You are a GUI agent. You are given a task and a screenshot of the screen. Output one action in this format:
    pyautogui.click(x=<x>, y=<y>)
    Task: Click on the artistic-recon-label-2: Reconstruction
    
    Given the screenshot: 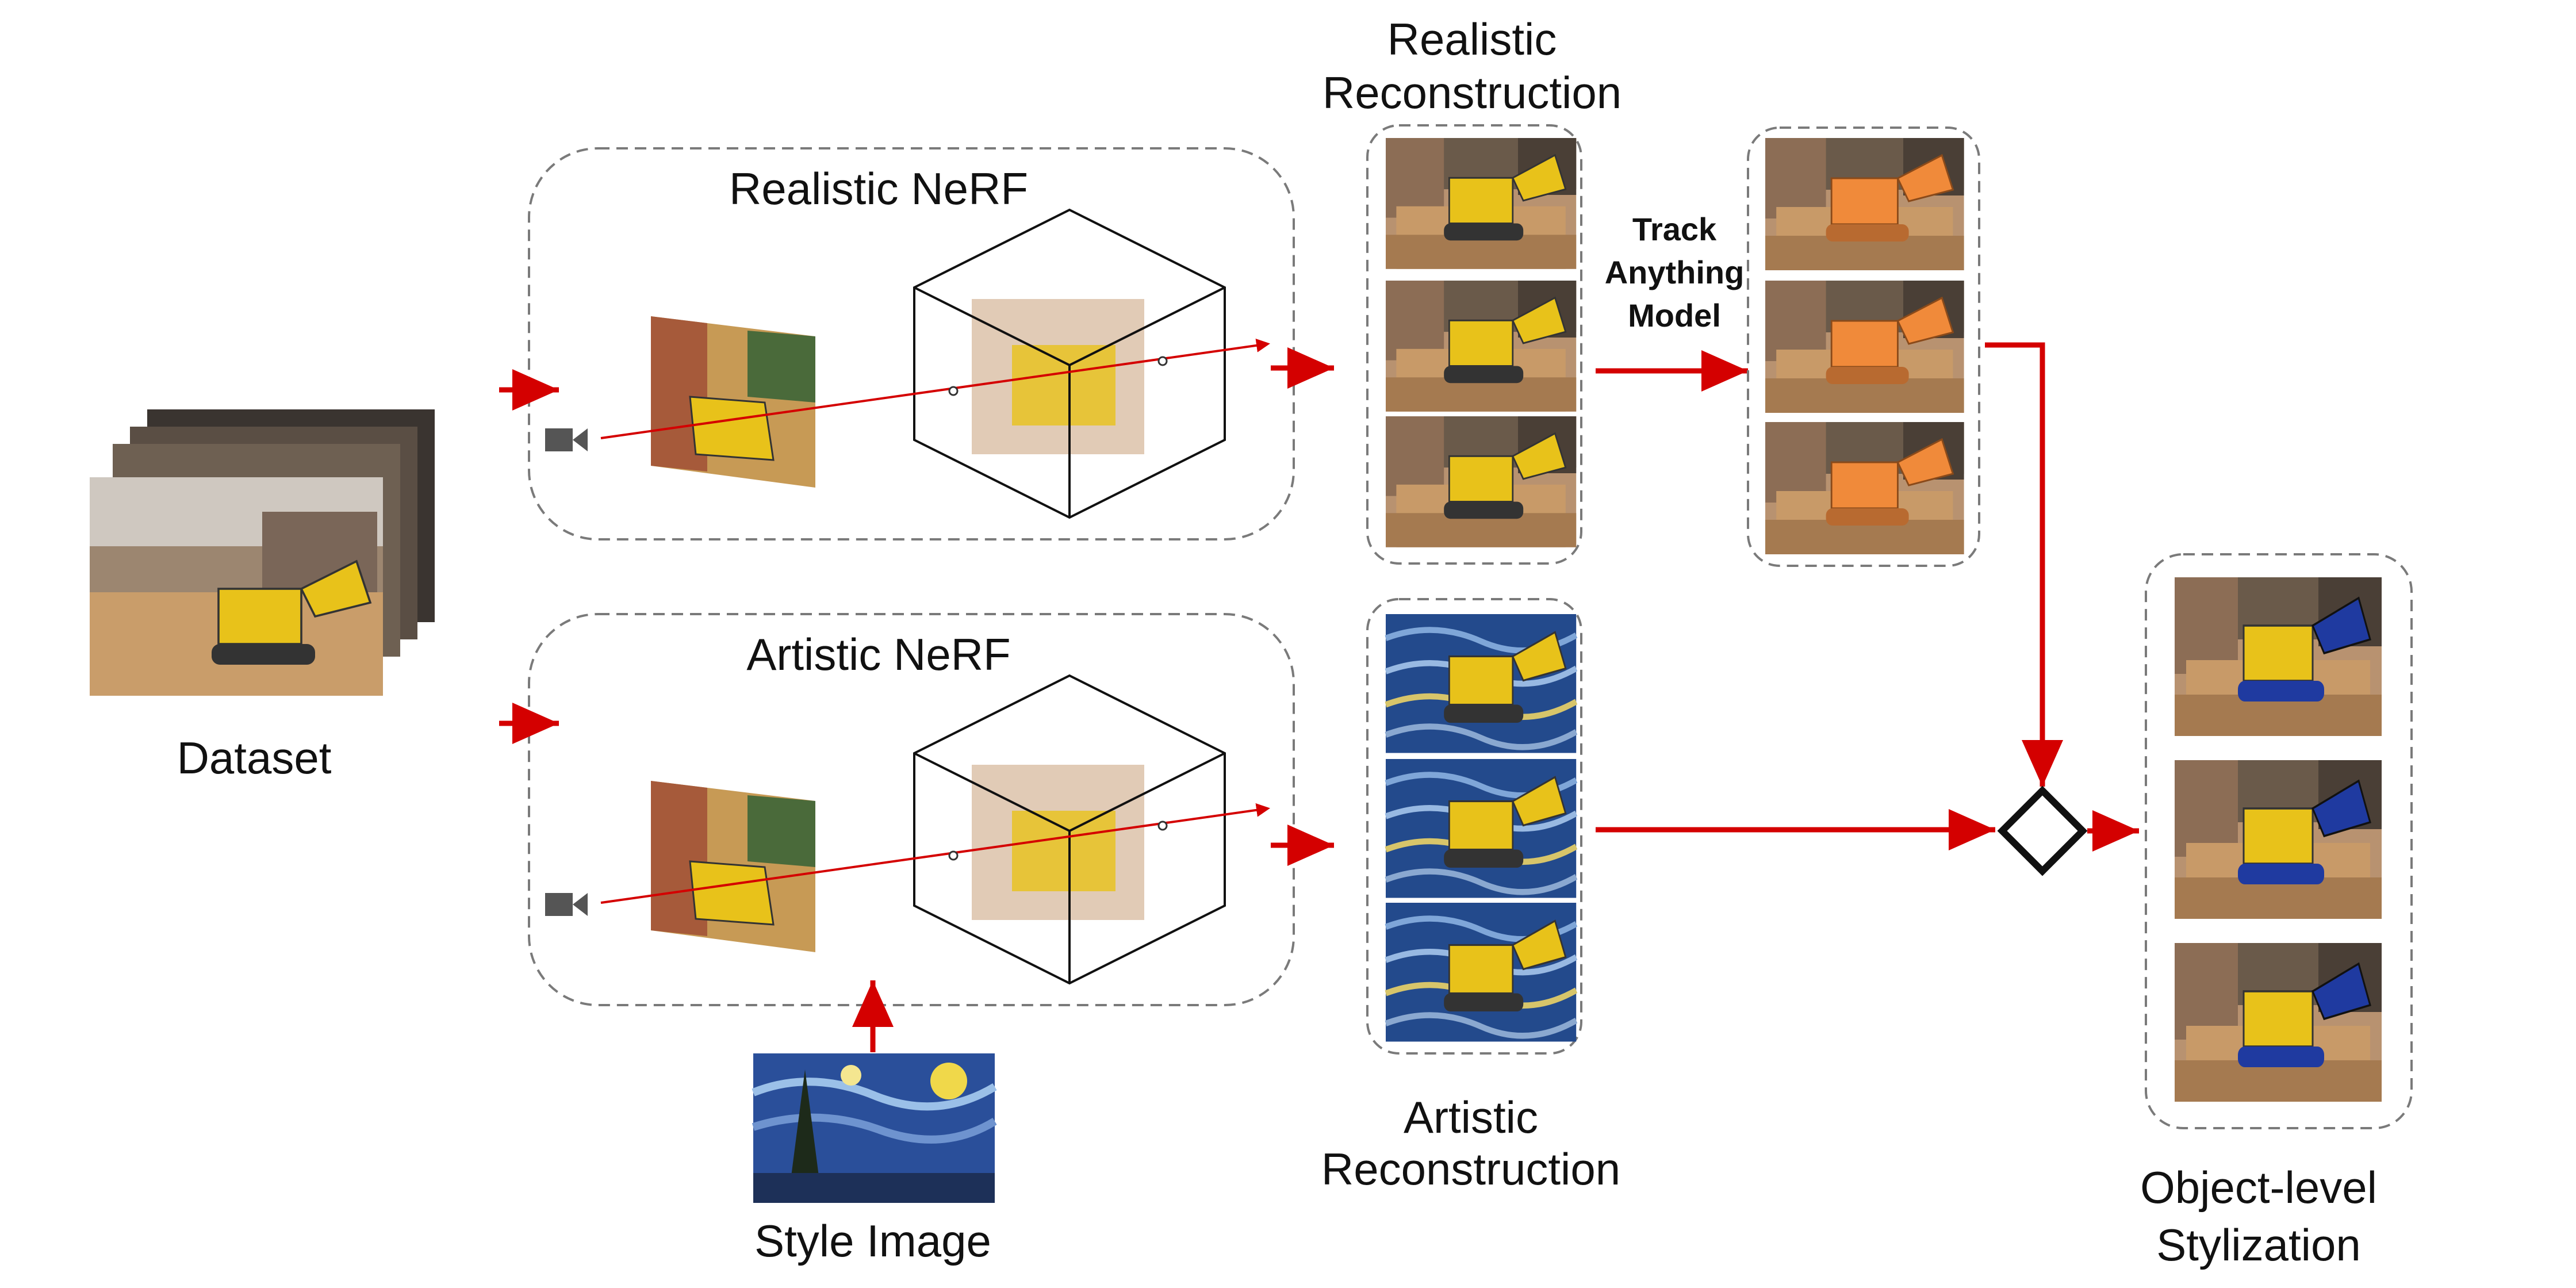 What is the action you would take?
    pyautogui.click(x=1470, y=1169)
    